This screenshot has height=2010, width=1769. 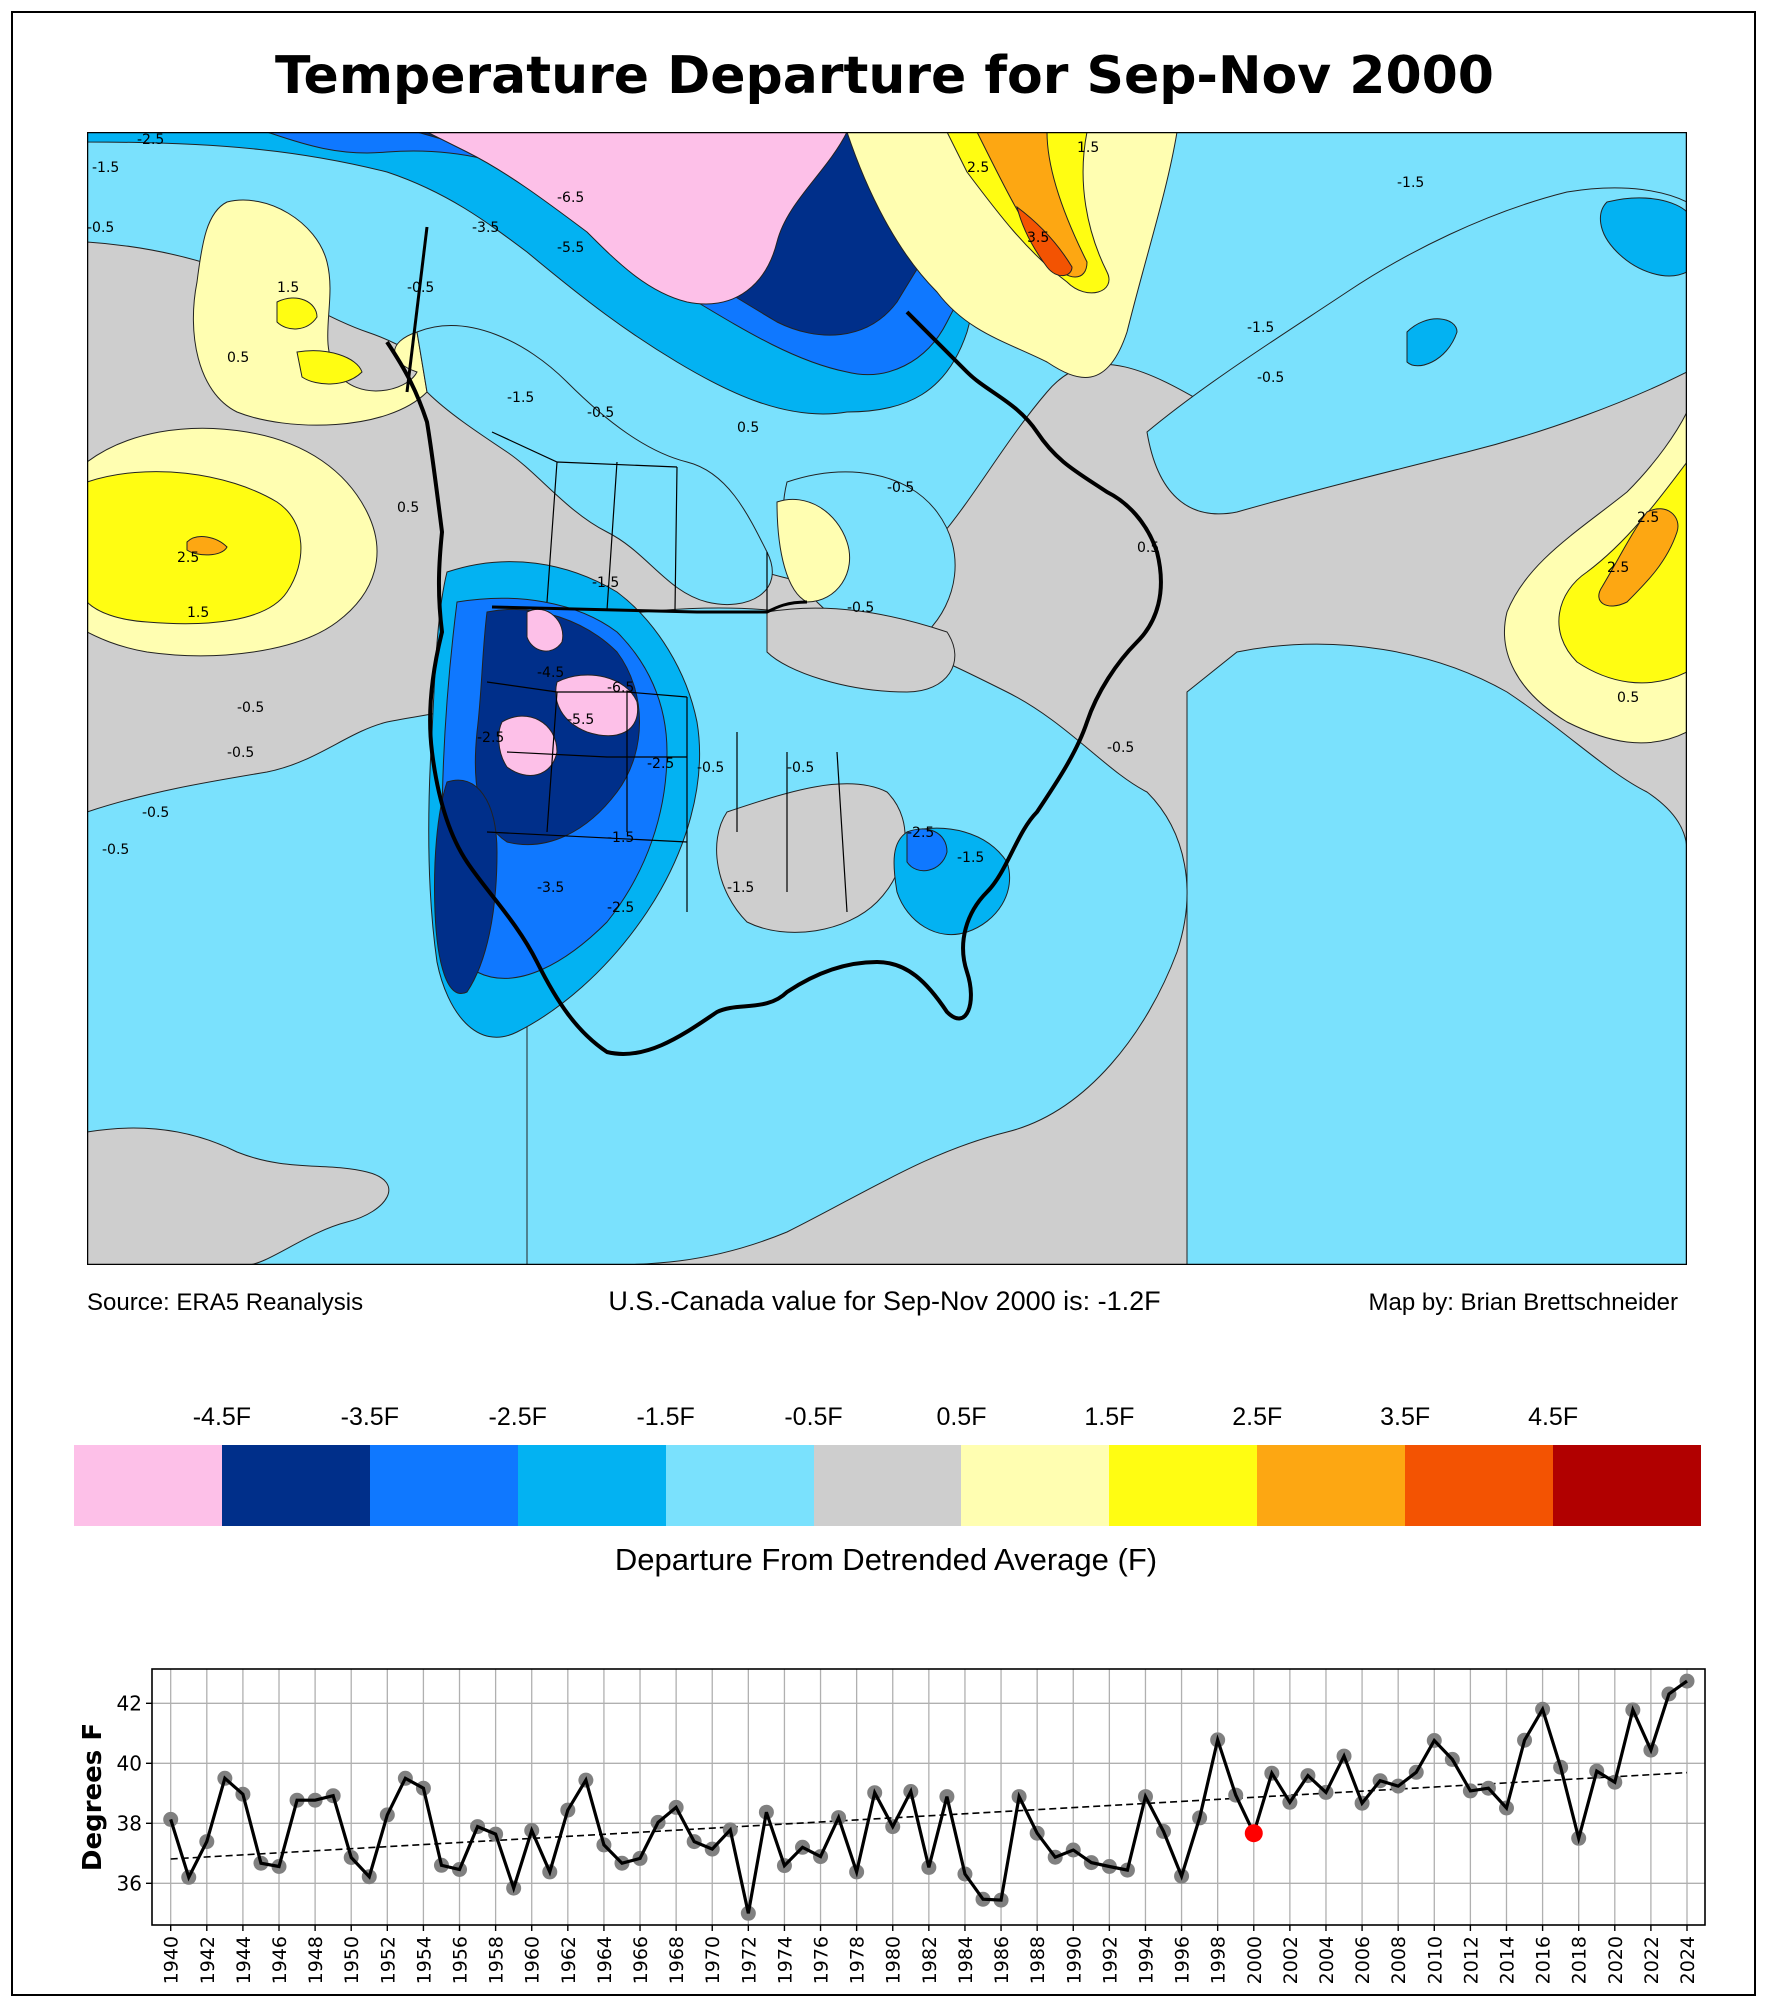 I want to click on border-alaska-canada, so click(x=417, y=309).